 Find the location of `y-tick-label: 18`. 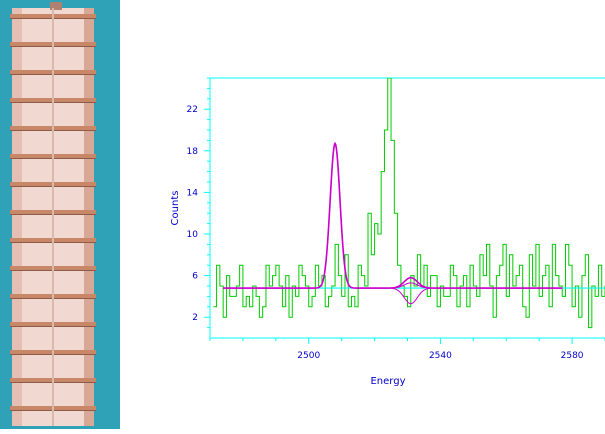

y-tick-label: 18 is located at coordinates (193, 152).